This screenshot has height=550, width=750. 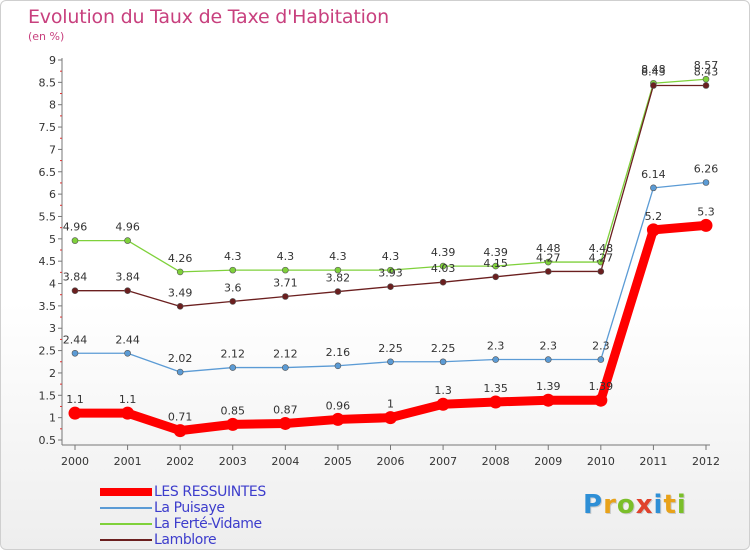 I want to click on y-tick-label: 6.5, so click(x=48, y=172).